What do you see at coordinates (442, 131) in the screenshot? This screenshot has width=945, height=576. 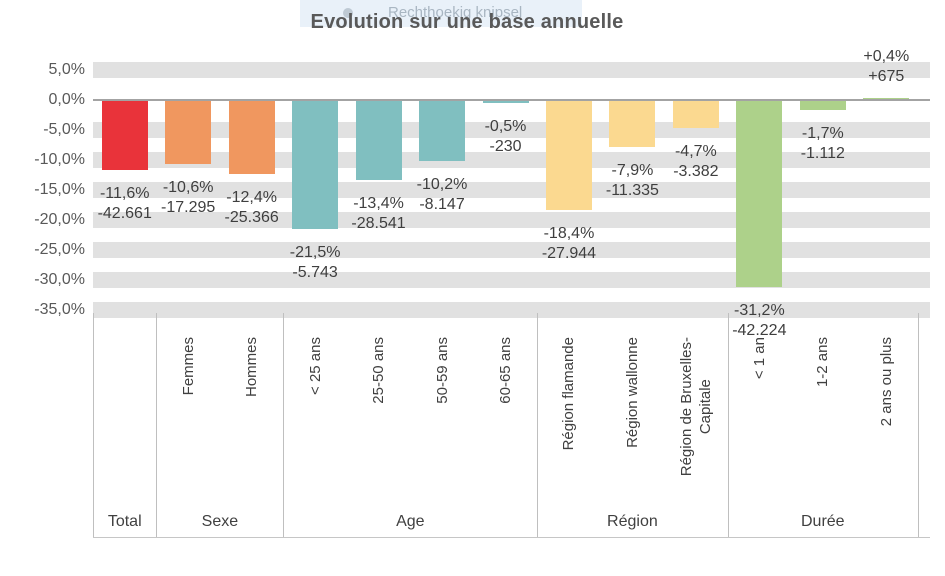 I see `bar-50-59-ans` at bounding box center [442, 131].